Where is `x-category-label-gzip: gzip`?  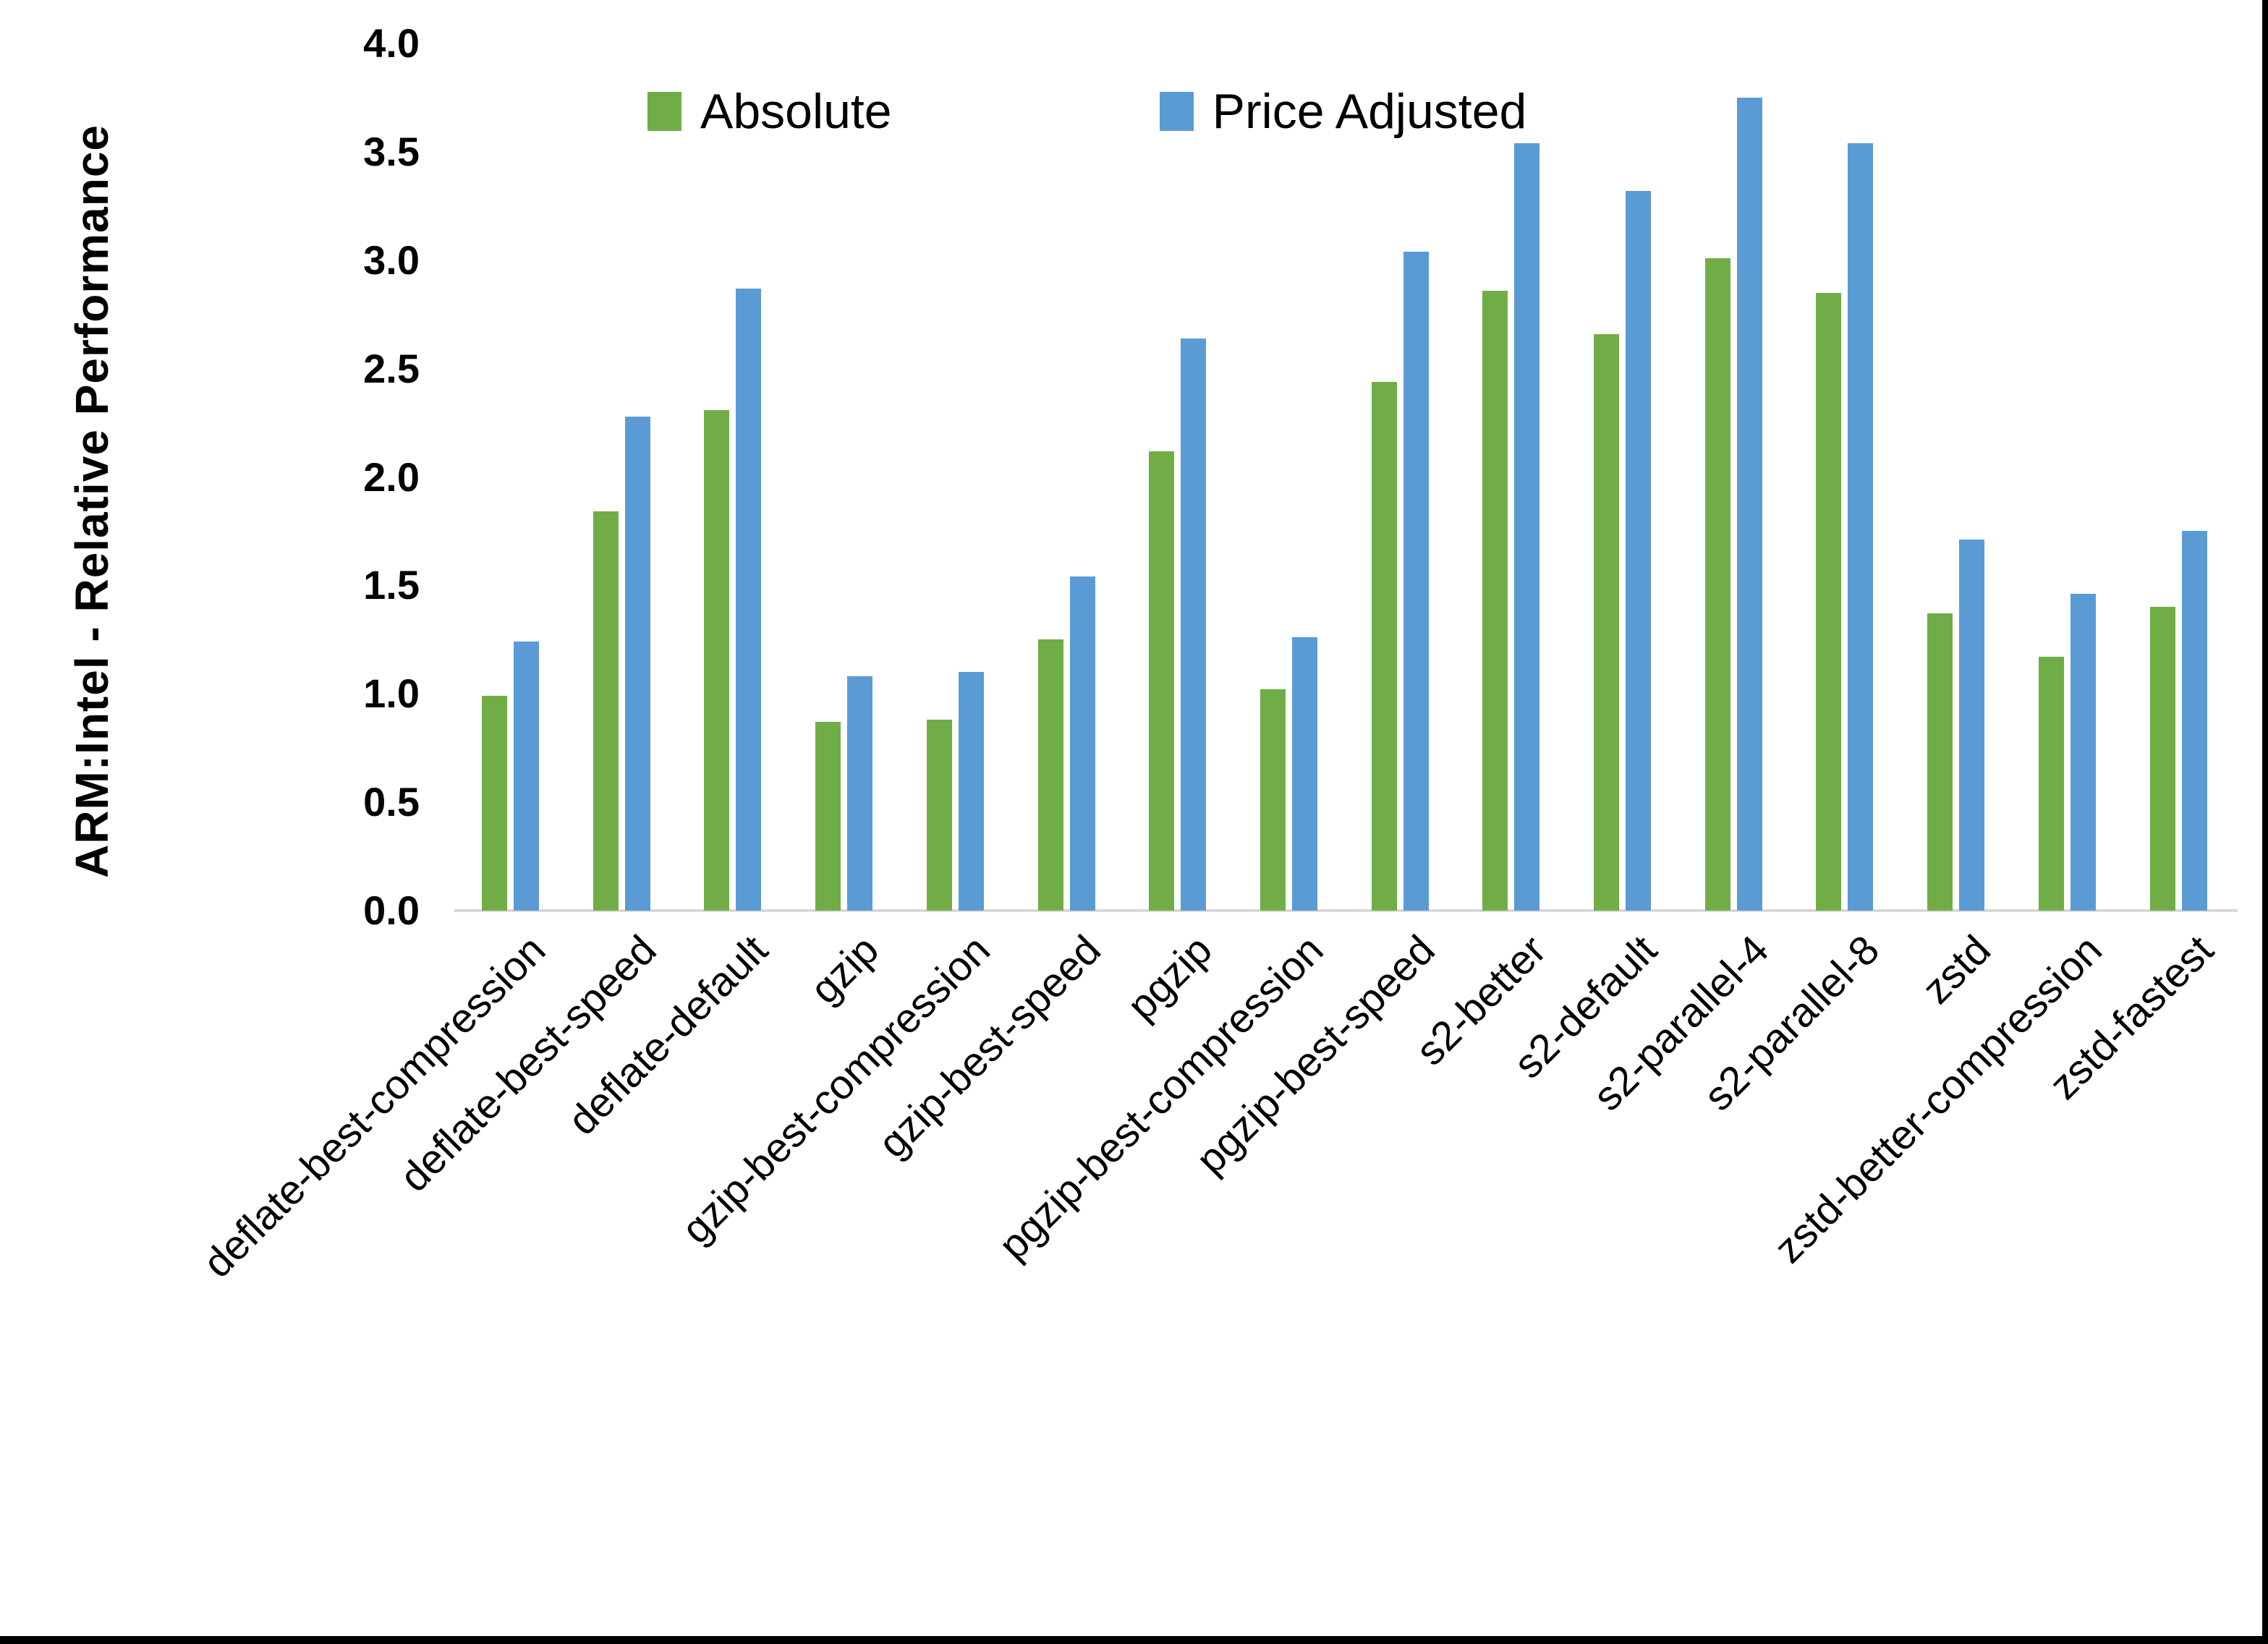
x-category-label-gzip: gzip is located at coordinates (844, 970).